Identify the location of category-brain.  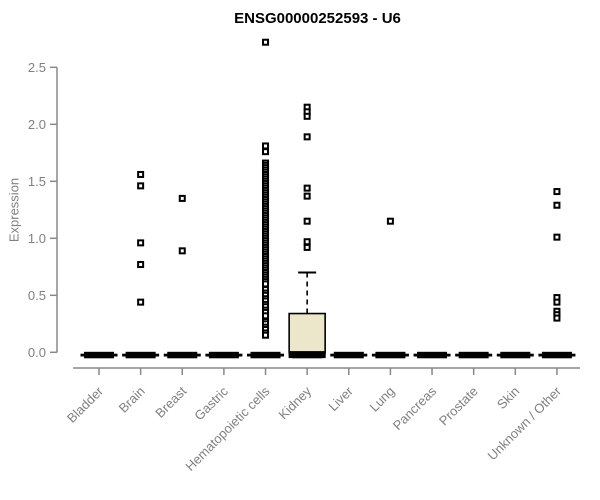
(141, 264).